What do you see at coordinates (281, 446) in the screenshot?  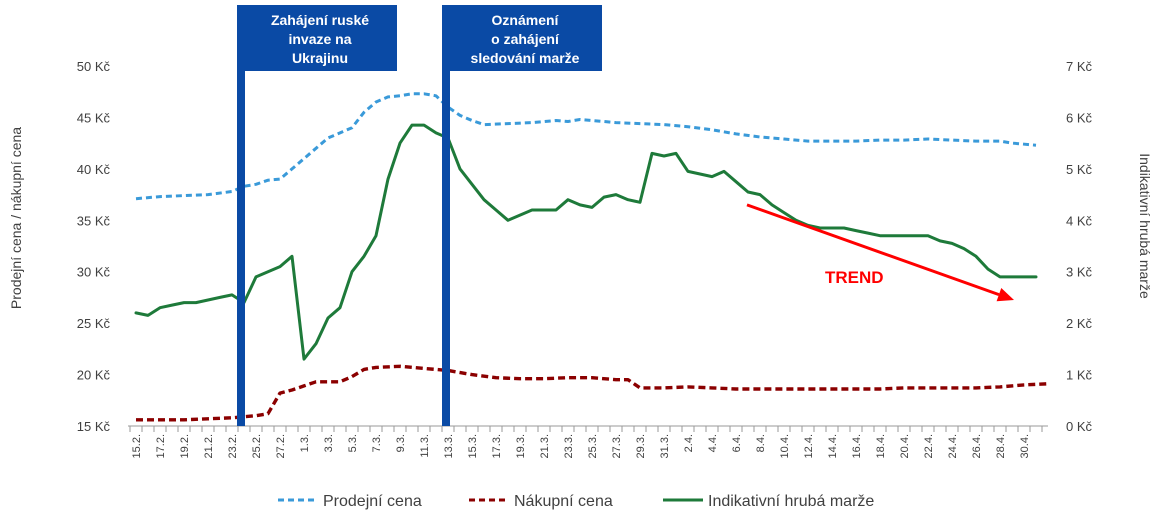 I see `x-tick-label: 27.2.` at bounding box center [281, 446].